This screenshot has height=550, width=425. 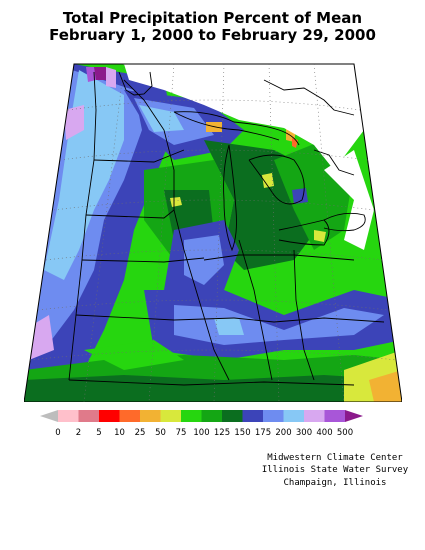 I want to click on credit-line-3: Champaign, Illinois, so click(x=335, y=483).